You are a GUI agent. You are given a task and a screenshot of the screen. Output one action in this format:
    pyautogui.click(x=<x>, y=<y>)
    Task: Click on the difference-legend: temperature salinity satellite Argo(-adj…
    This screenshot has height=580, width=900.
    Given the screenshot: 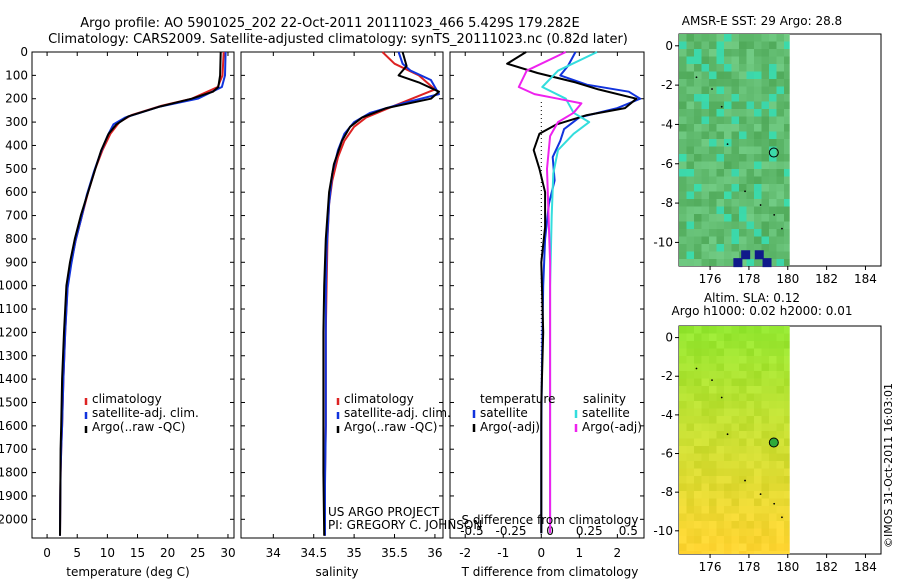 What is the action you would take?
    pyautogui.click(x=557, y=413)
    